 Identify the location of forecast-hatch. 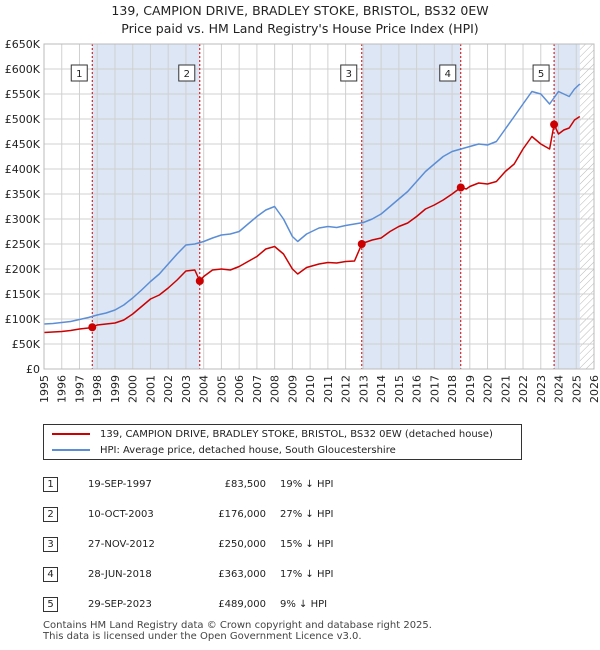
(586, 206).